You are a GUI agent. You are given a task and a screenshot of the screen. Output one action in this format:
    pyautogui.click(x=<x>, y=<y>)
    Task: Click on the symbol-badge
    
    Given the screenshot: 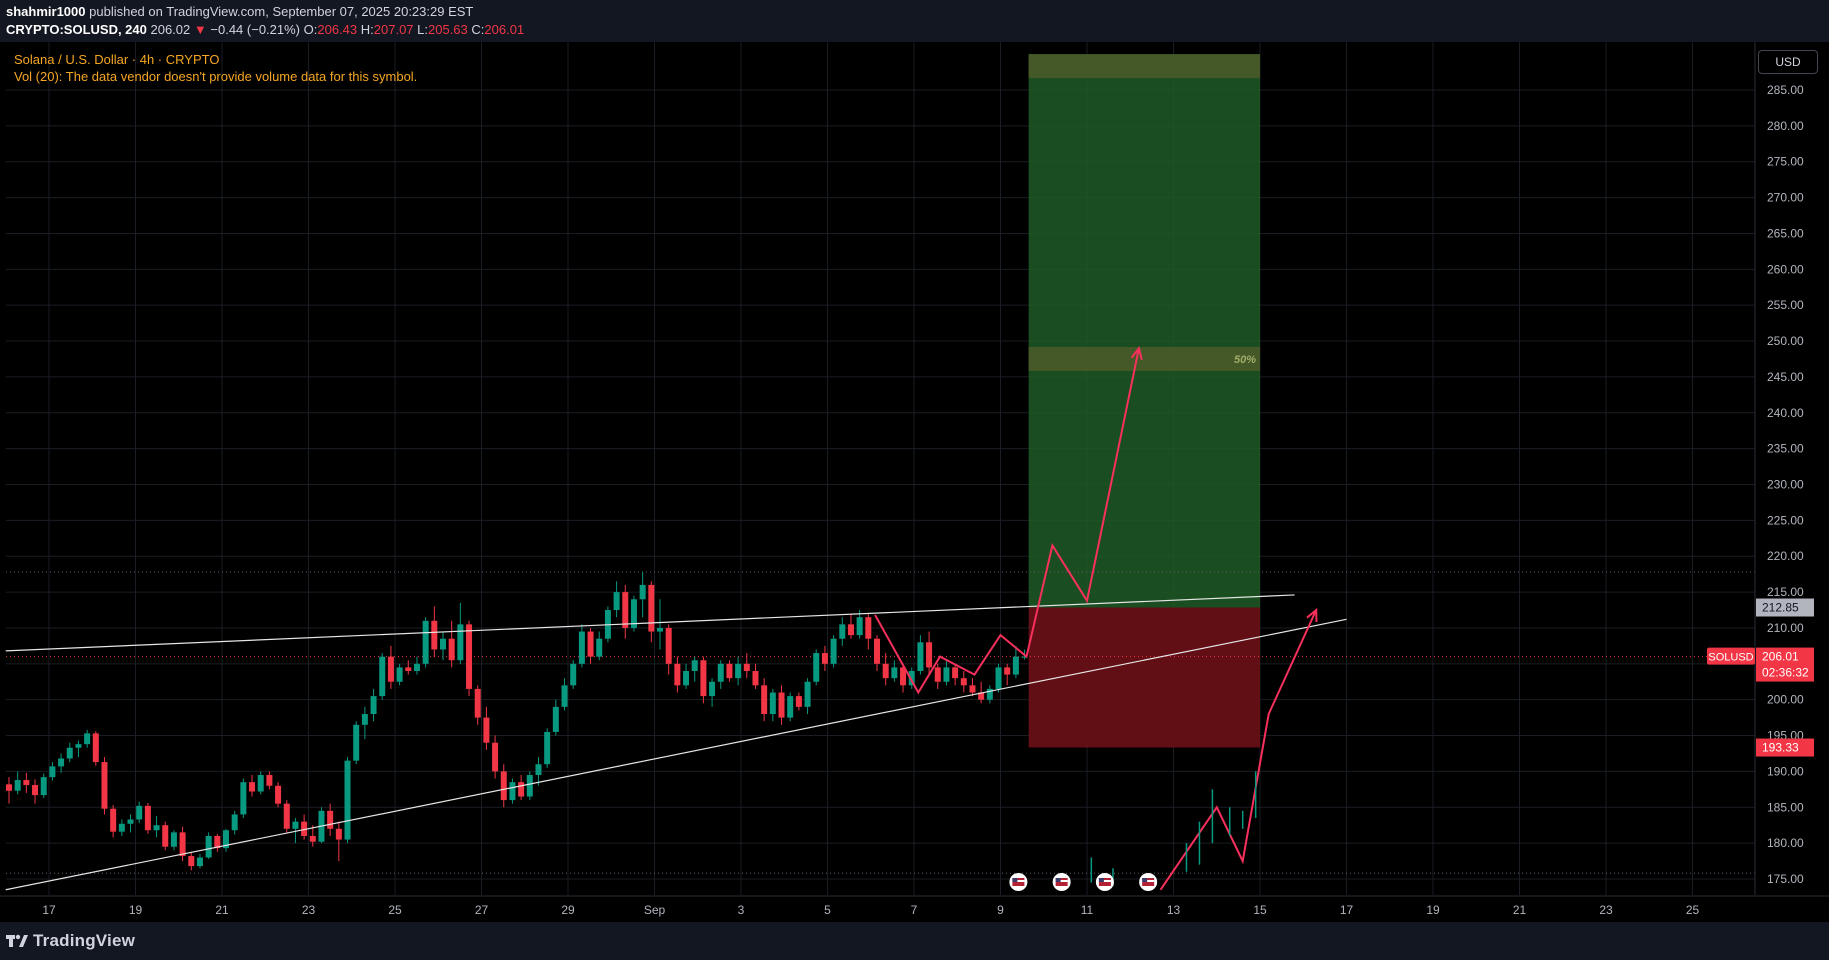 What is the action you would take?
    pyautogui.click(x=1731, y=656)
    